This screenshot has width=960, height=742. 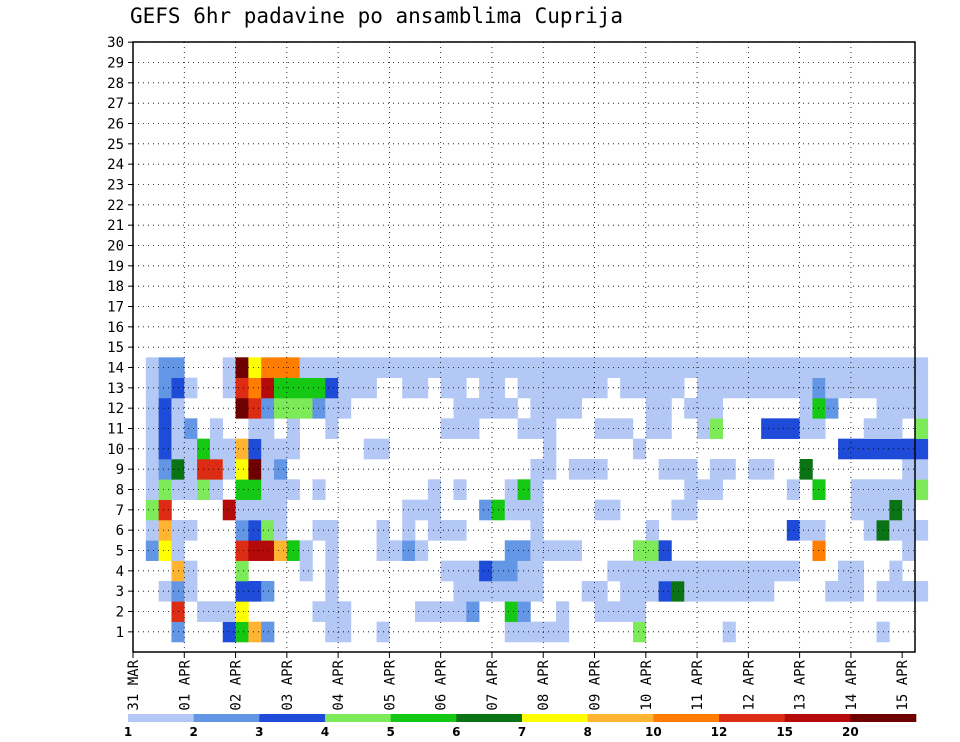 What do you see at coordinates (801, 684) in the screenshot?
I see `x-tick-label: 13 APR` at bounding box center [801, 684].